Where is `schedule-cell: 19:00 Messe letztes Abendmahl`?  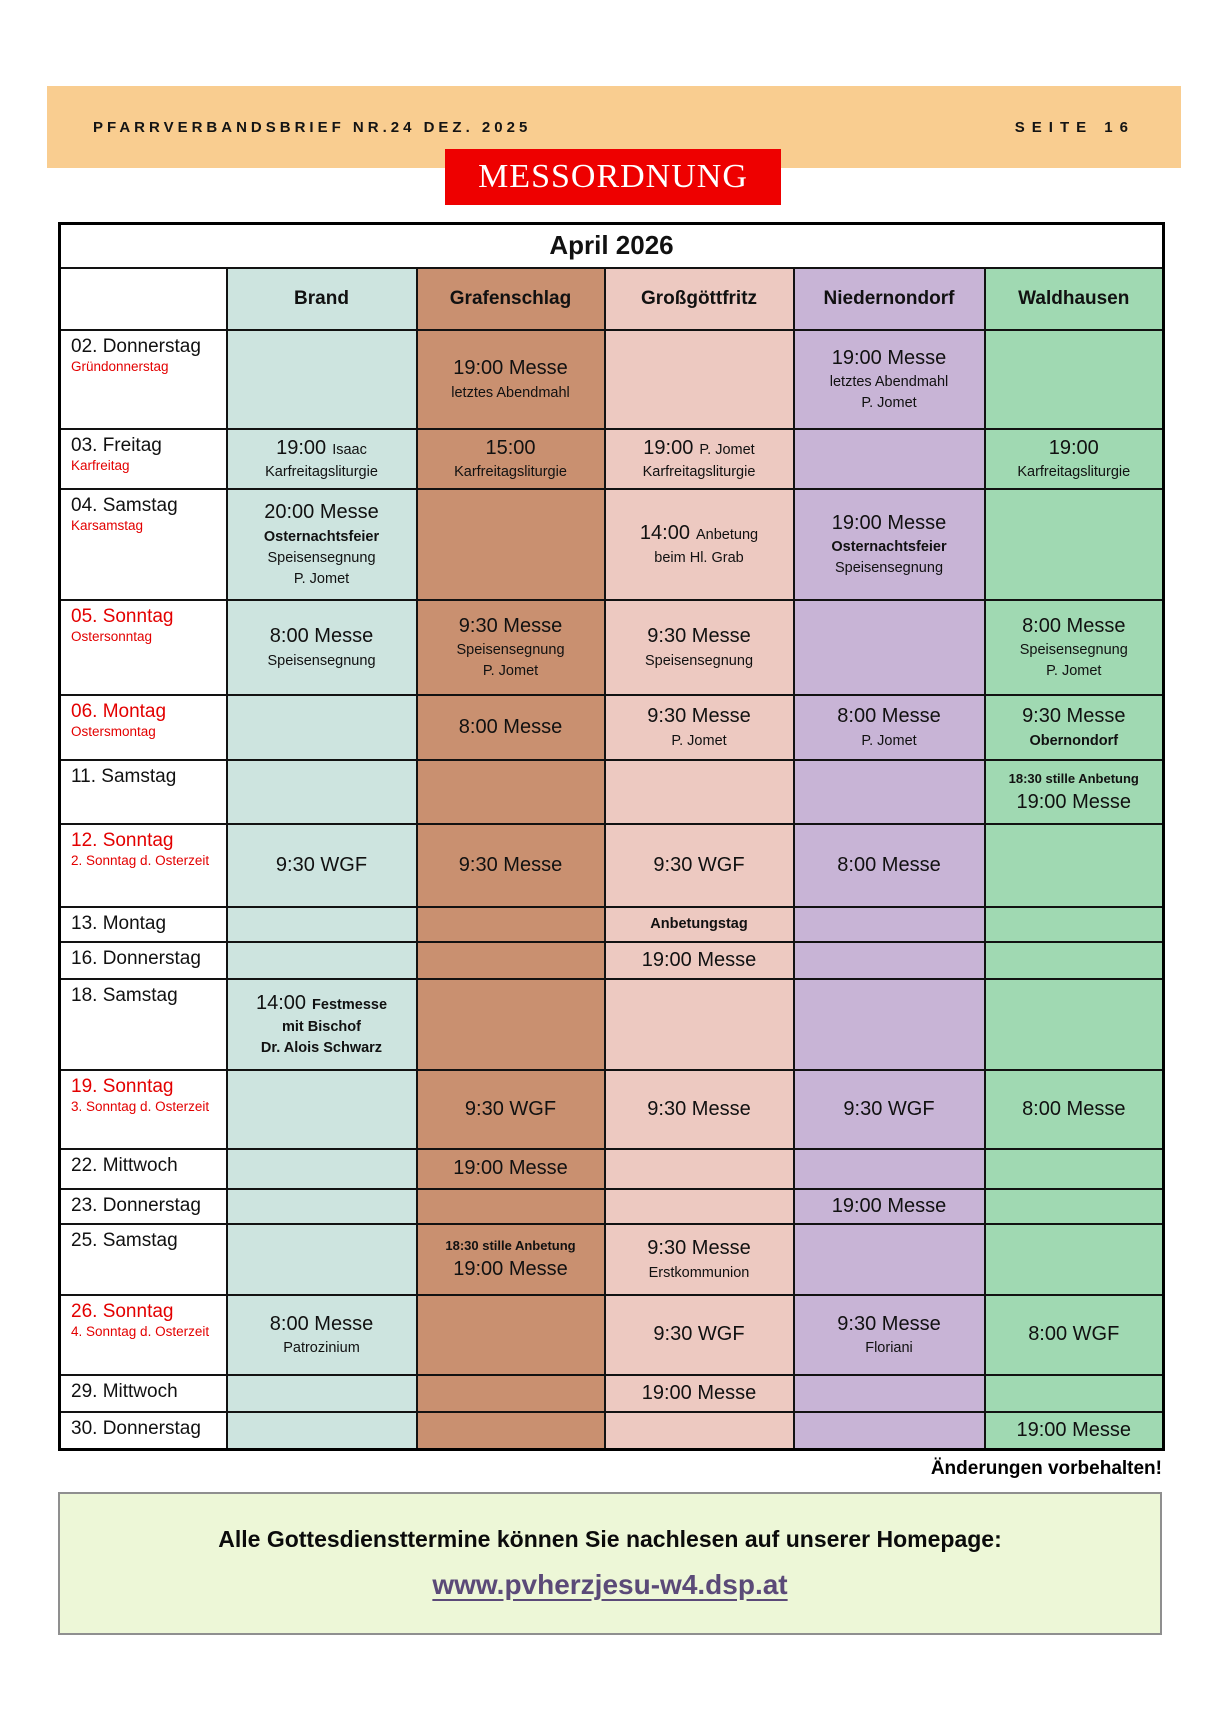 schedule-cell: 19:00 Messe letztes Abendmahl is located at coordinates (510, 379).